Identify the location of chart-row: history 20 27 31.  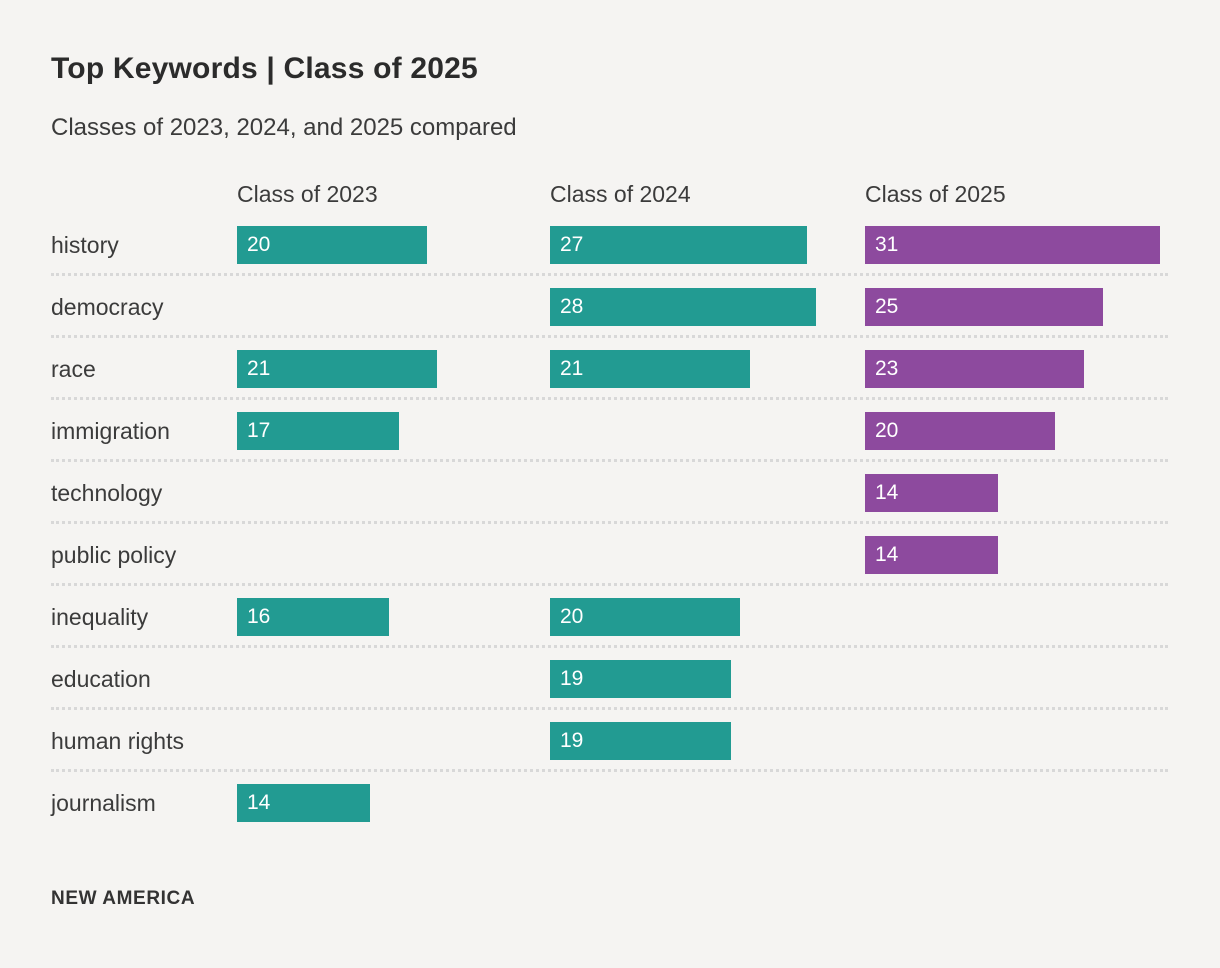
(609, 245).